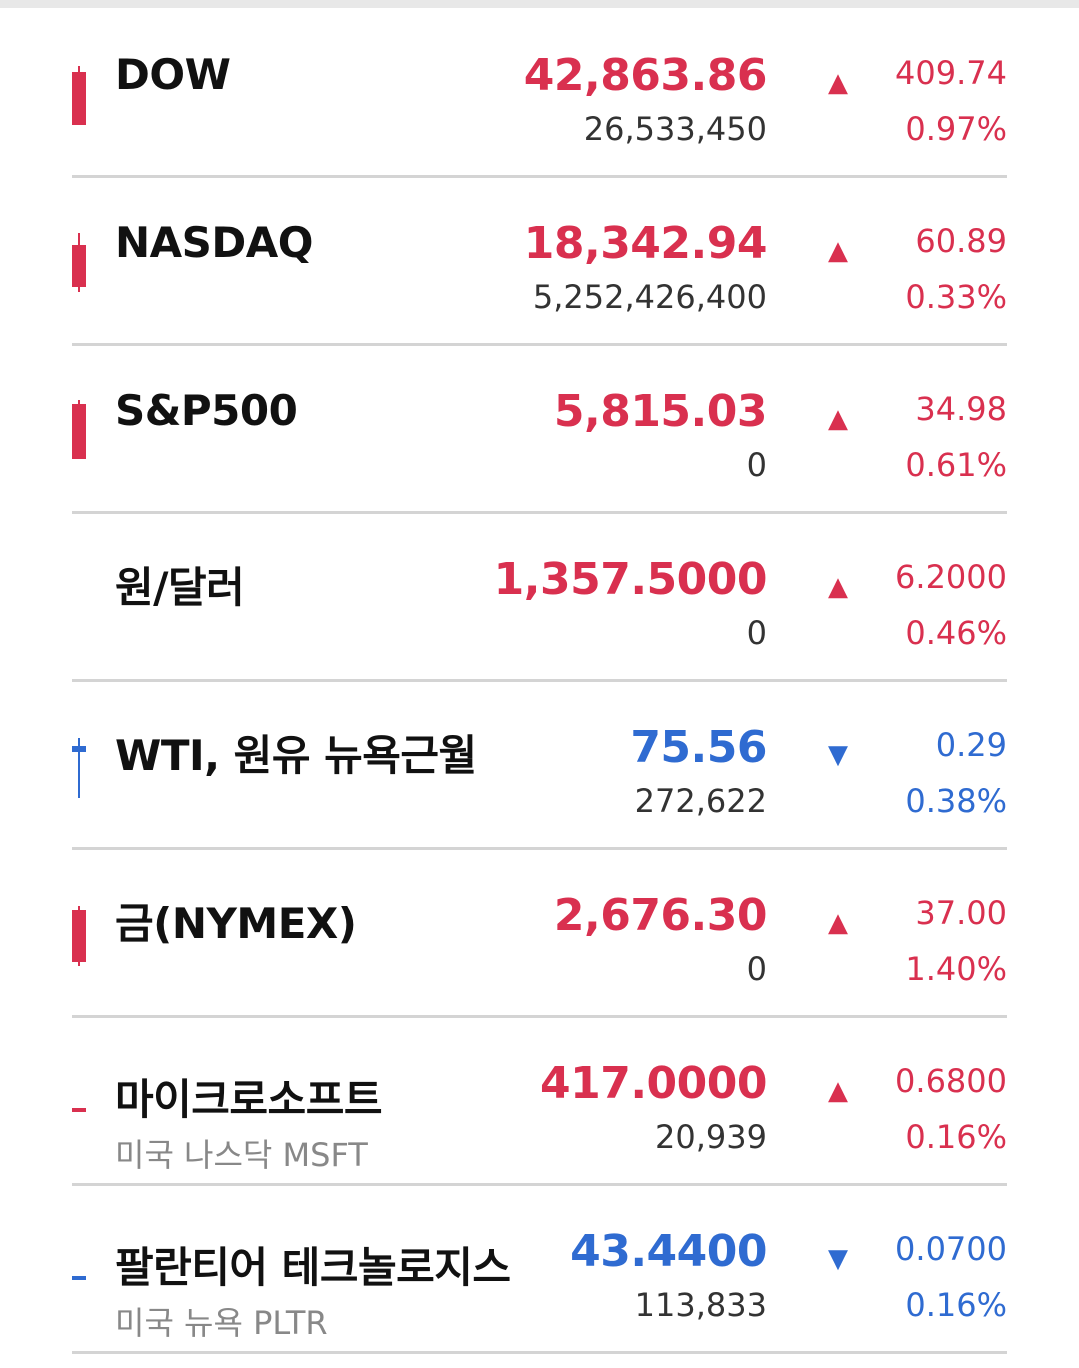  I want to click on change-percent: 0.61%, so click(956, 465).